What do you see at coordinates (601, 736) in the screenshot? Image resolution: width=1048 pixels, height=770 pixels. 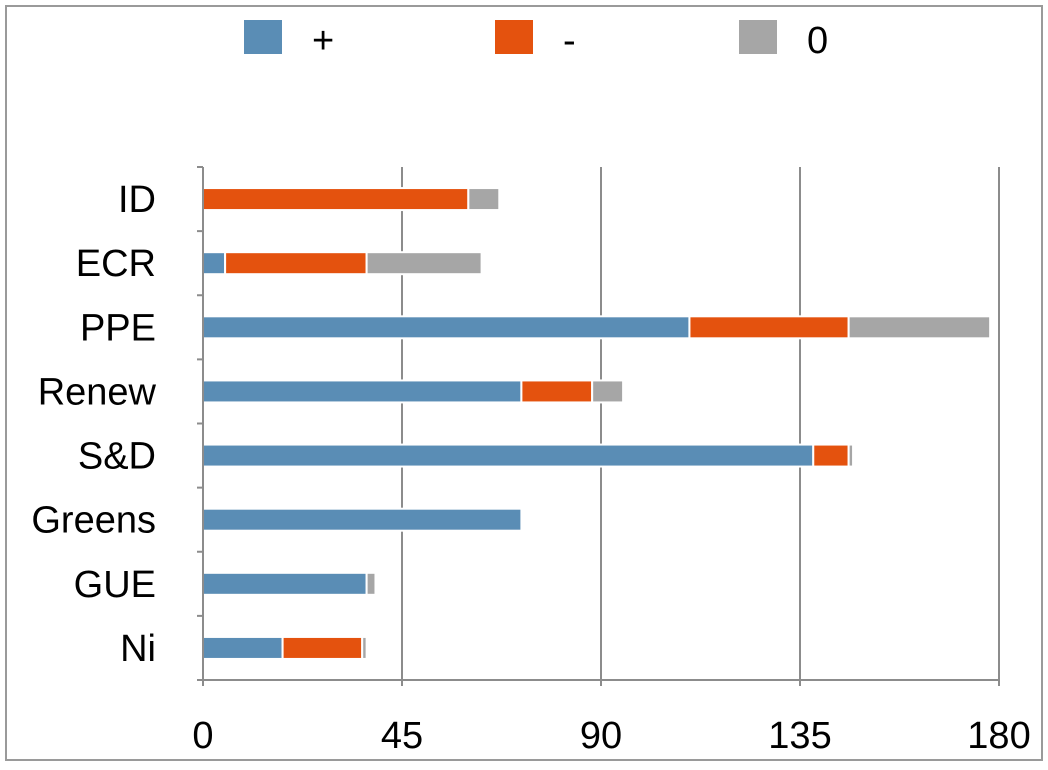 I see `x-tick-label-2: 90` at bounding box center [601, 736].